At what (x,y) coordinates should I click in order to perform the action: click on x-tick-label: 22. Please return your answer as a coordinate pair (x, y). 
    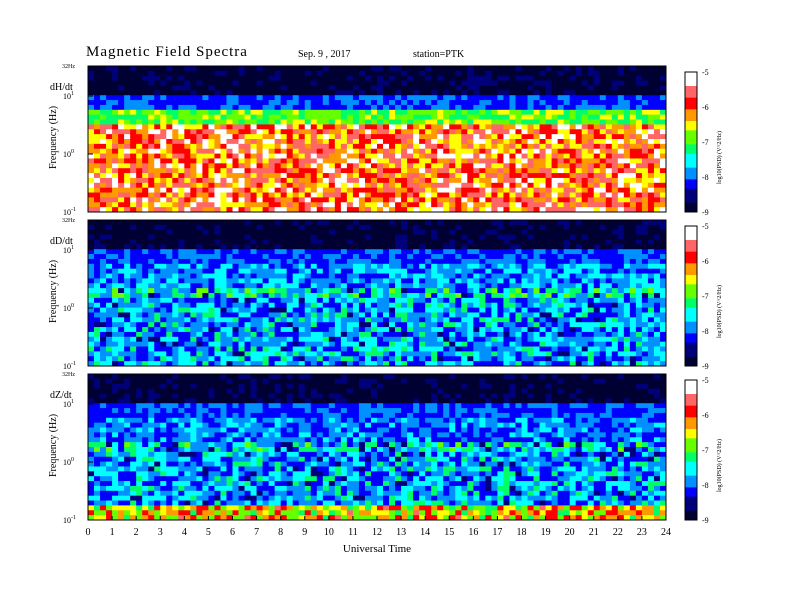
    Looking at the image, I should click on (618, 532).